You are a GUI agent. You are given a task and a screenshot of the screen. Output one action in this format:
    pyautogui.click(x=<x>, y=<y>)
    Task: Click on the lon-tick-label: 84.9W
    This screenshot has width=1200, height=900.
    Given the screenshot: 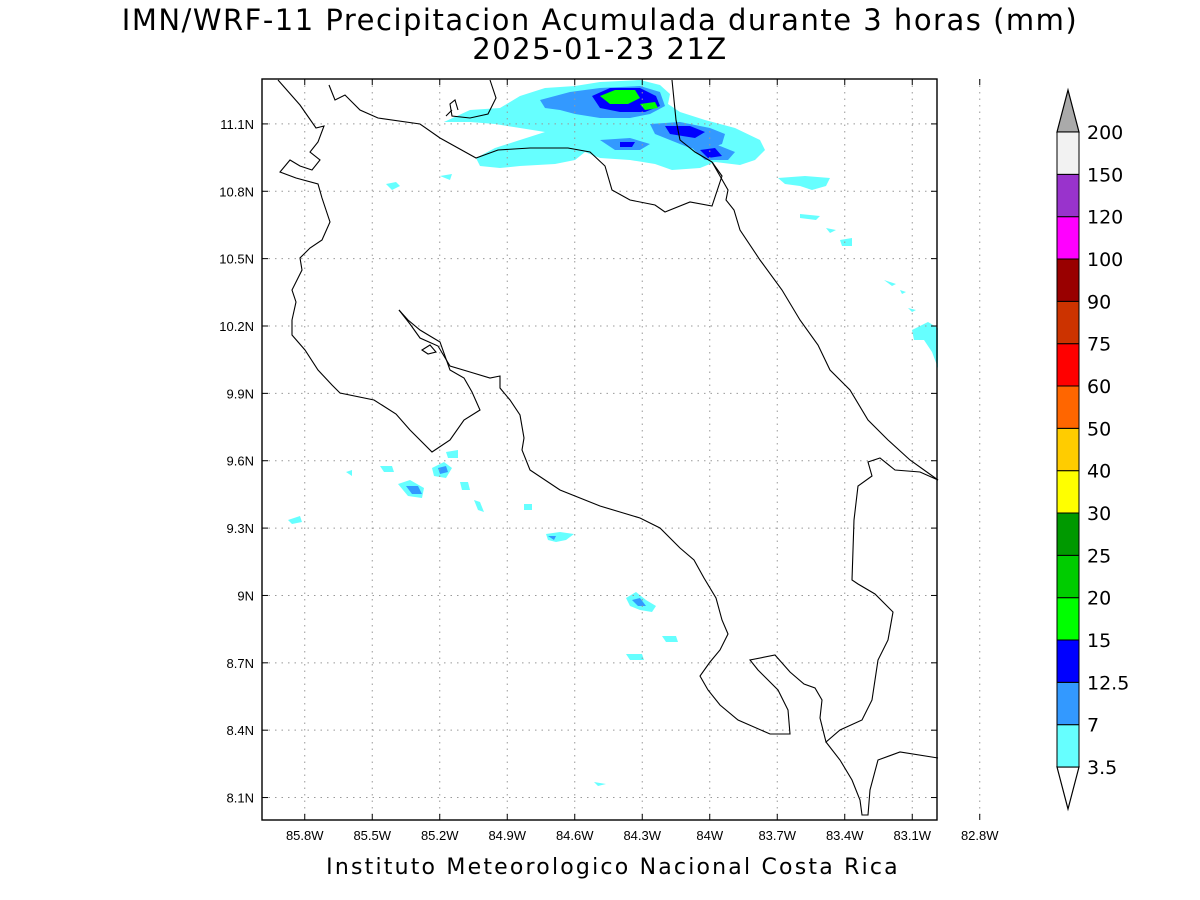 What is the action you would take?
    pyautogui.click(x=507, y=835)
    